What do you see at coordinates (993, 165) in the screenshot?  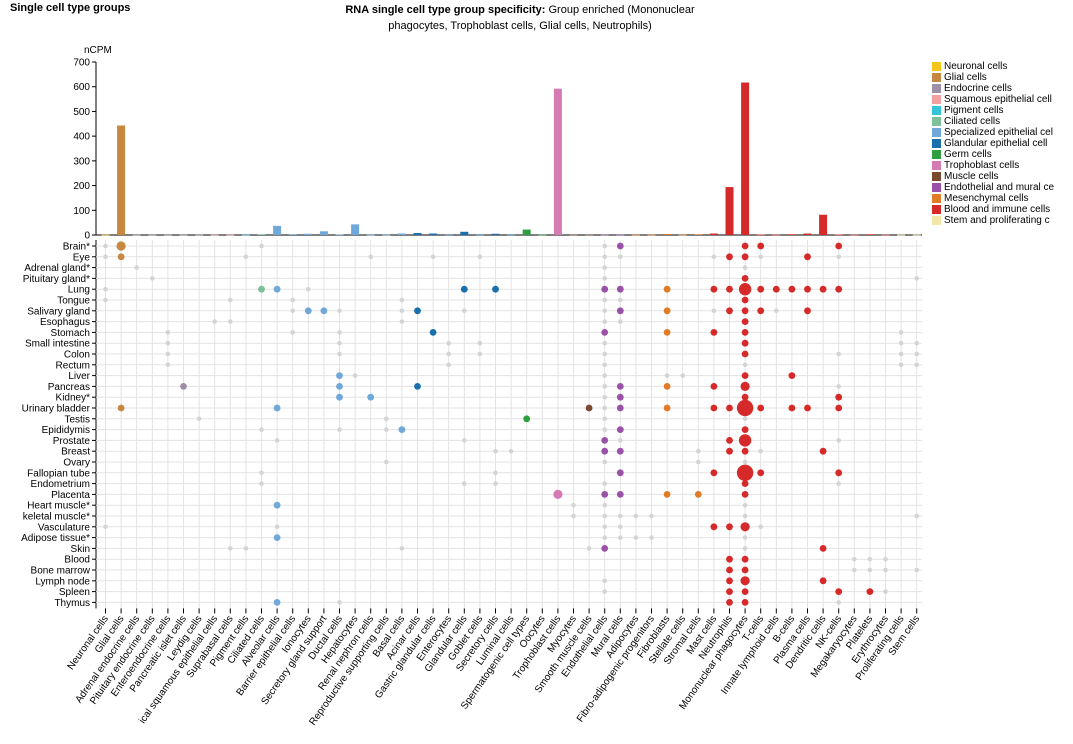 I see `legend-item: Trophoblast cells` at bounding box center [993, 165].